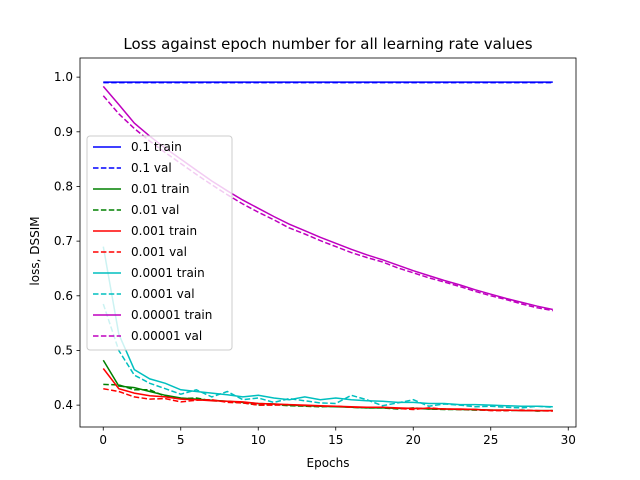 The width and height of the screenshot is (640, 480). Describe the element at coordinates (328, 399) in the screenshot. I see `series-line-0-001-val` at that location.